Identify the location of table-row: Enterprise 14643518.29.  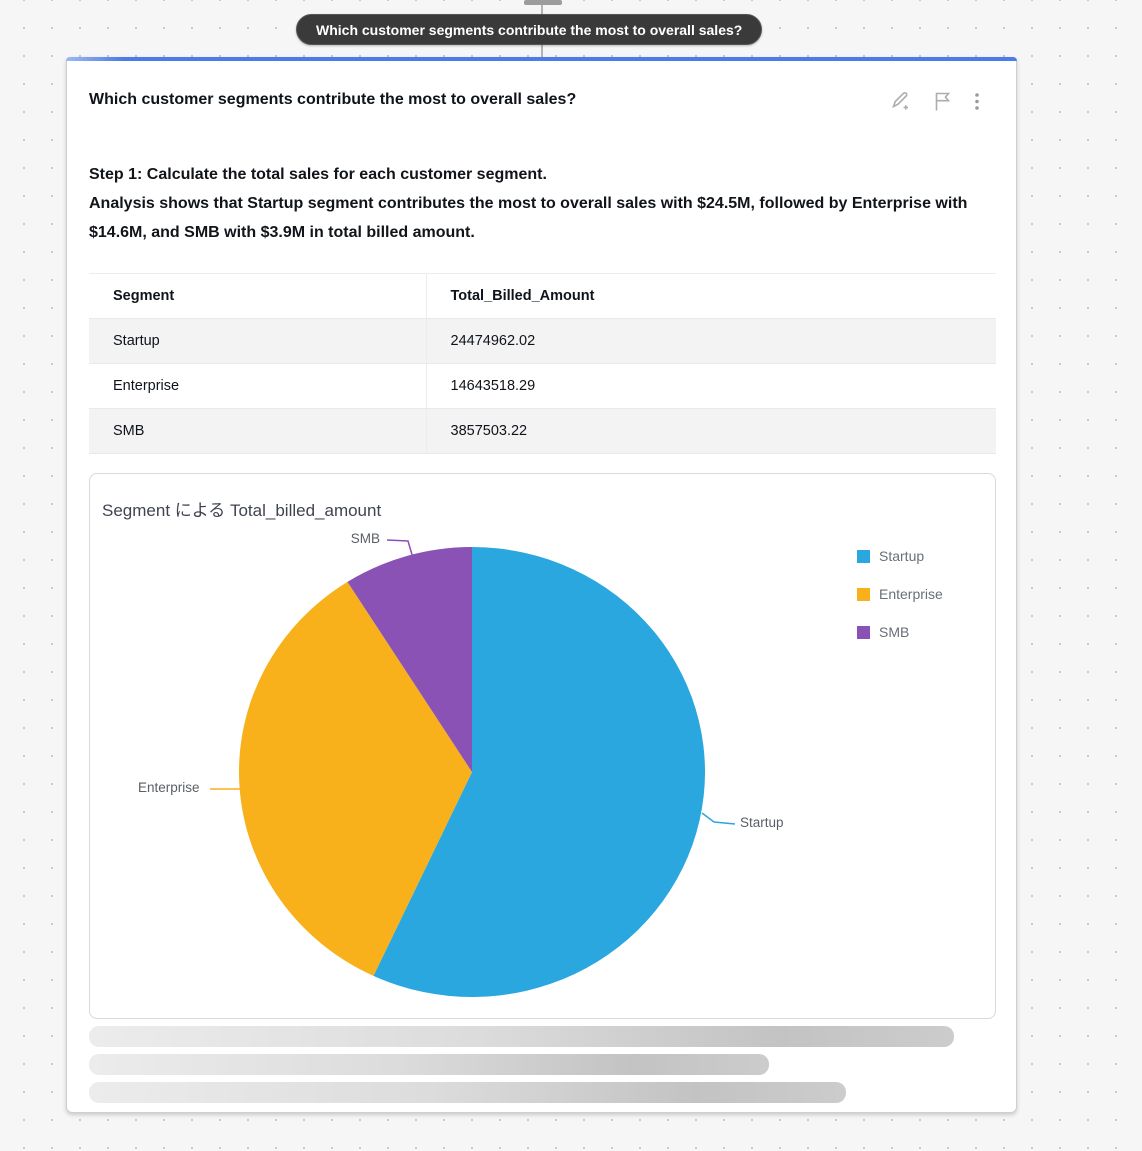
(542, 386).